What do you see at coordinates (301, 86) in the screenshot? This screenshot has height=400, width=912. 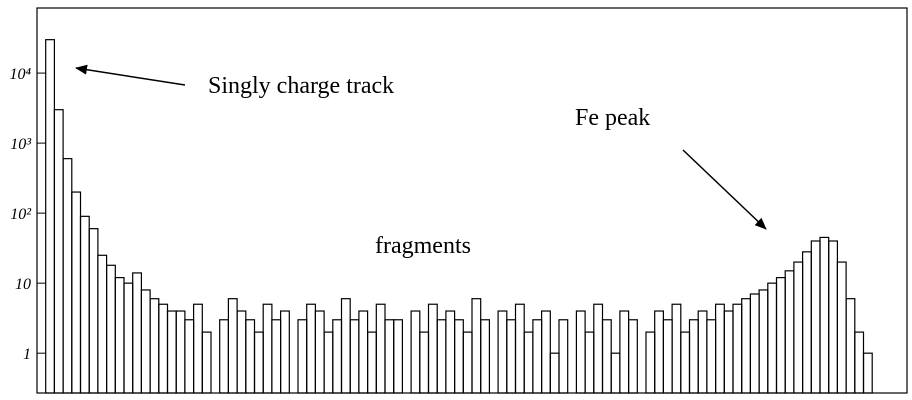 I see `annotation: Singly charge track` at bounding box center [301, 86].